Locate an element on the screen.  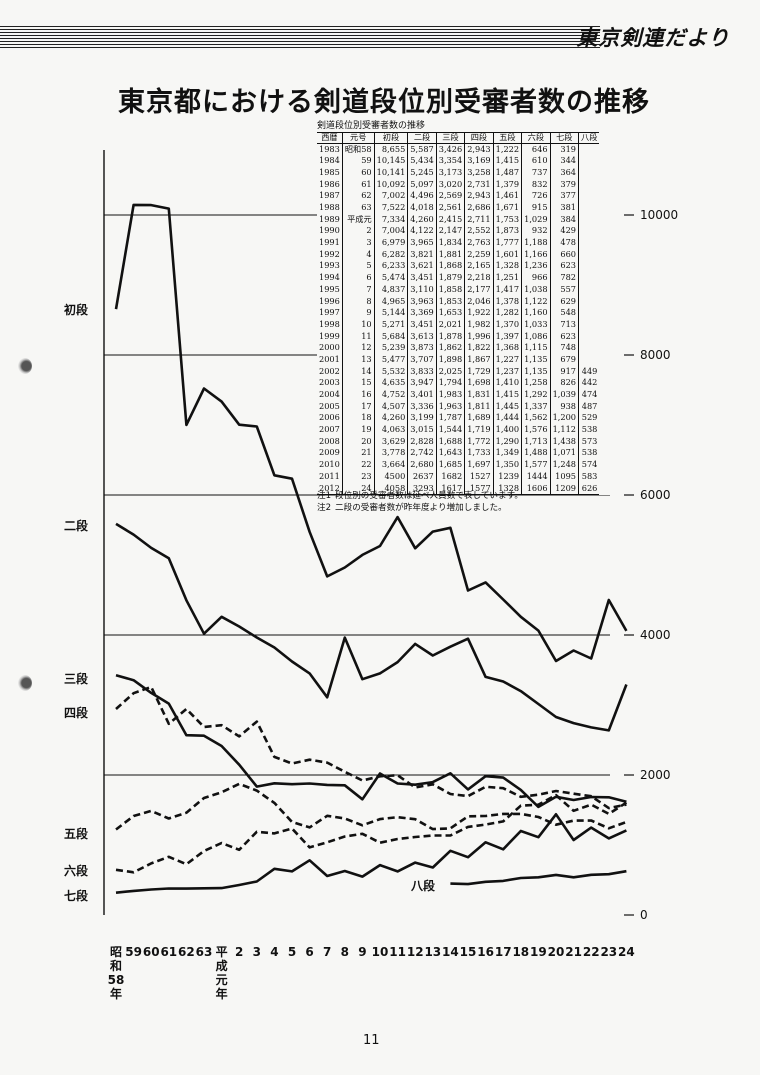
table-cell: 1,237 is located at coordinates (507, 371).